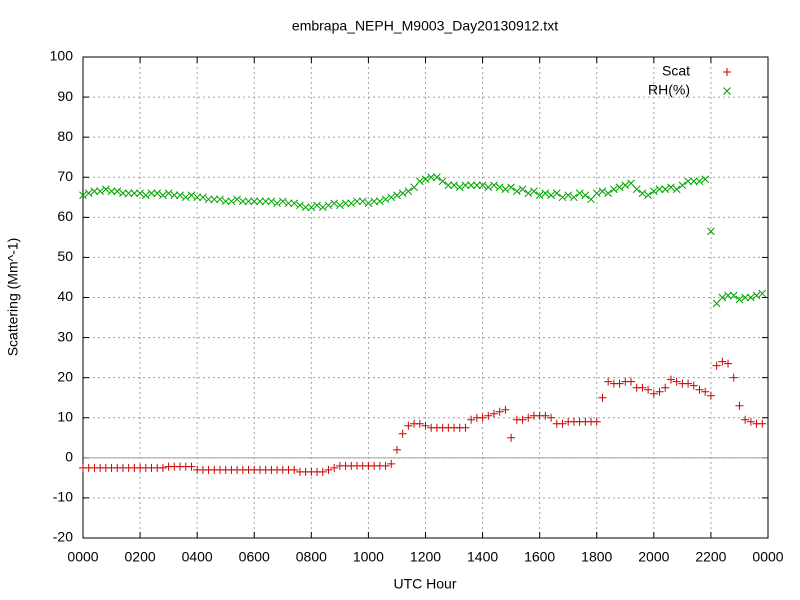 The image size is (800, 600). What do you see at coordinates (65, 416) in the screenshot?
I see `y-tick-label: 10` at bounding box center [65, 416].